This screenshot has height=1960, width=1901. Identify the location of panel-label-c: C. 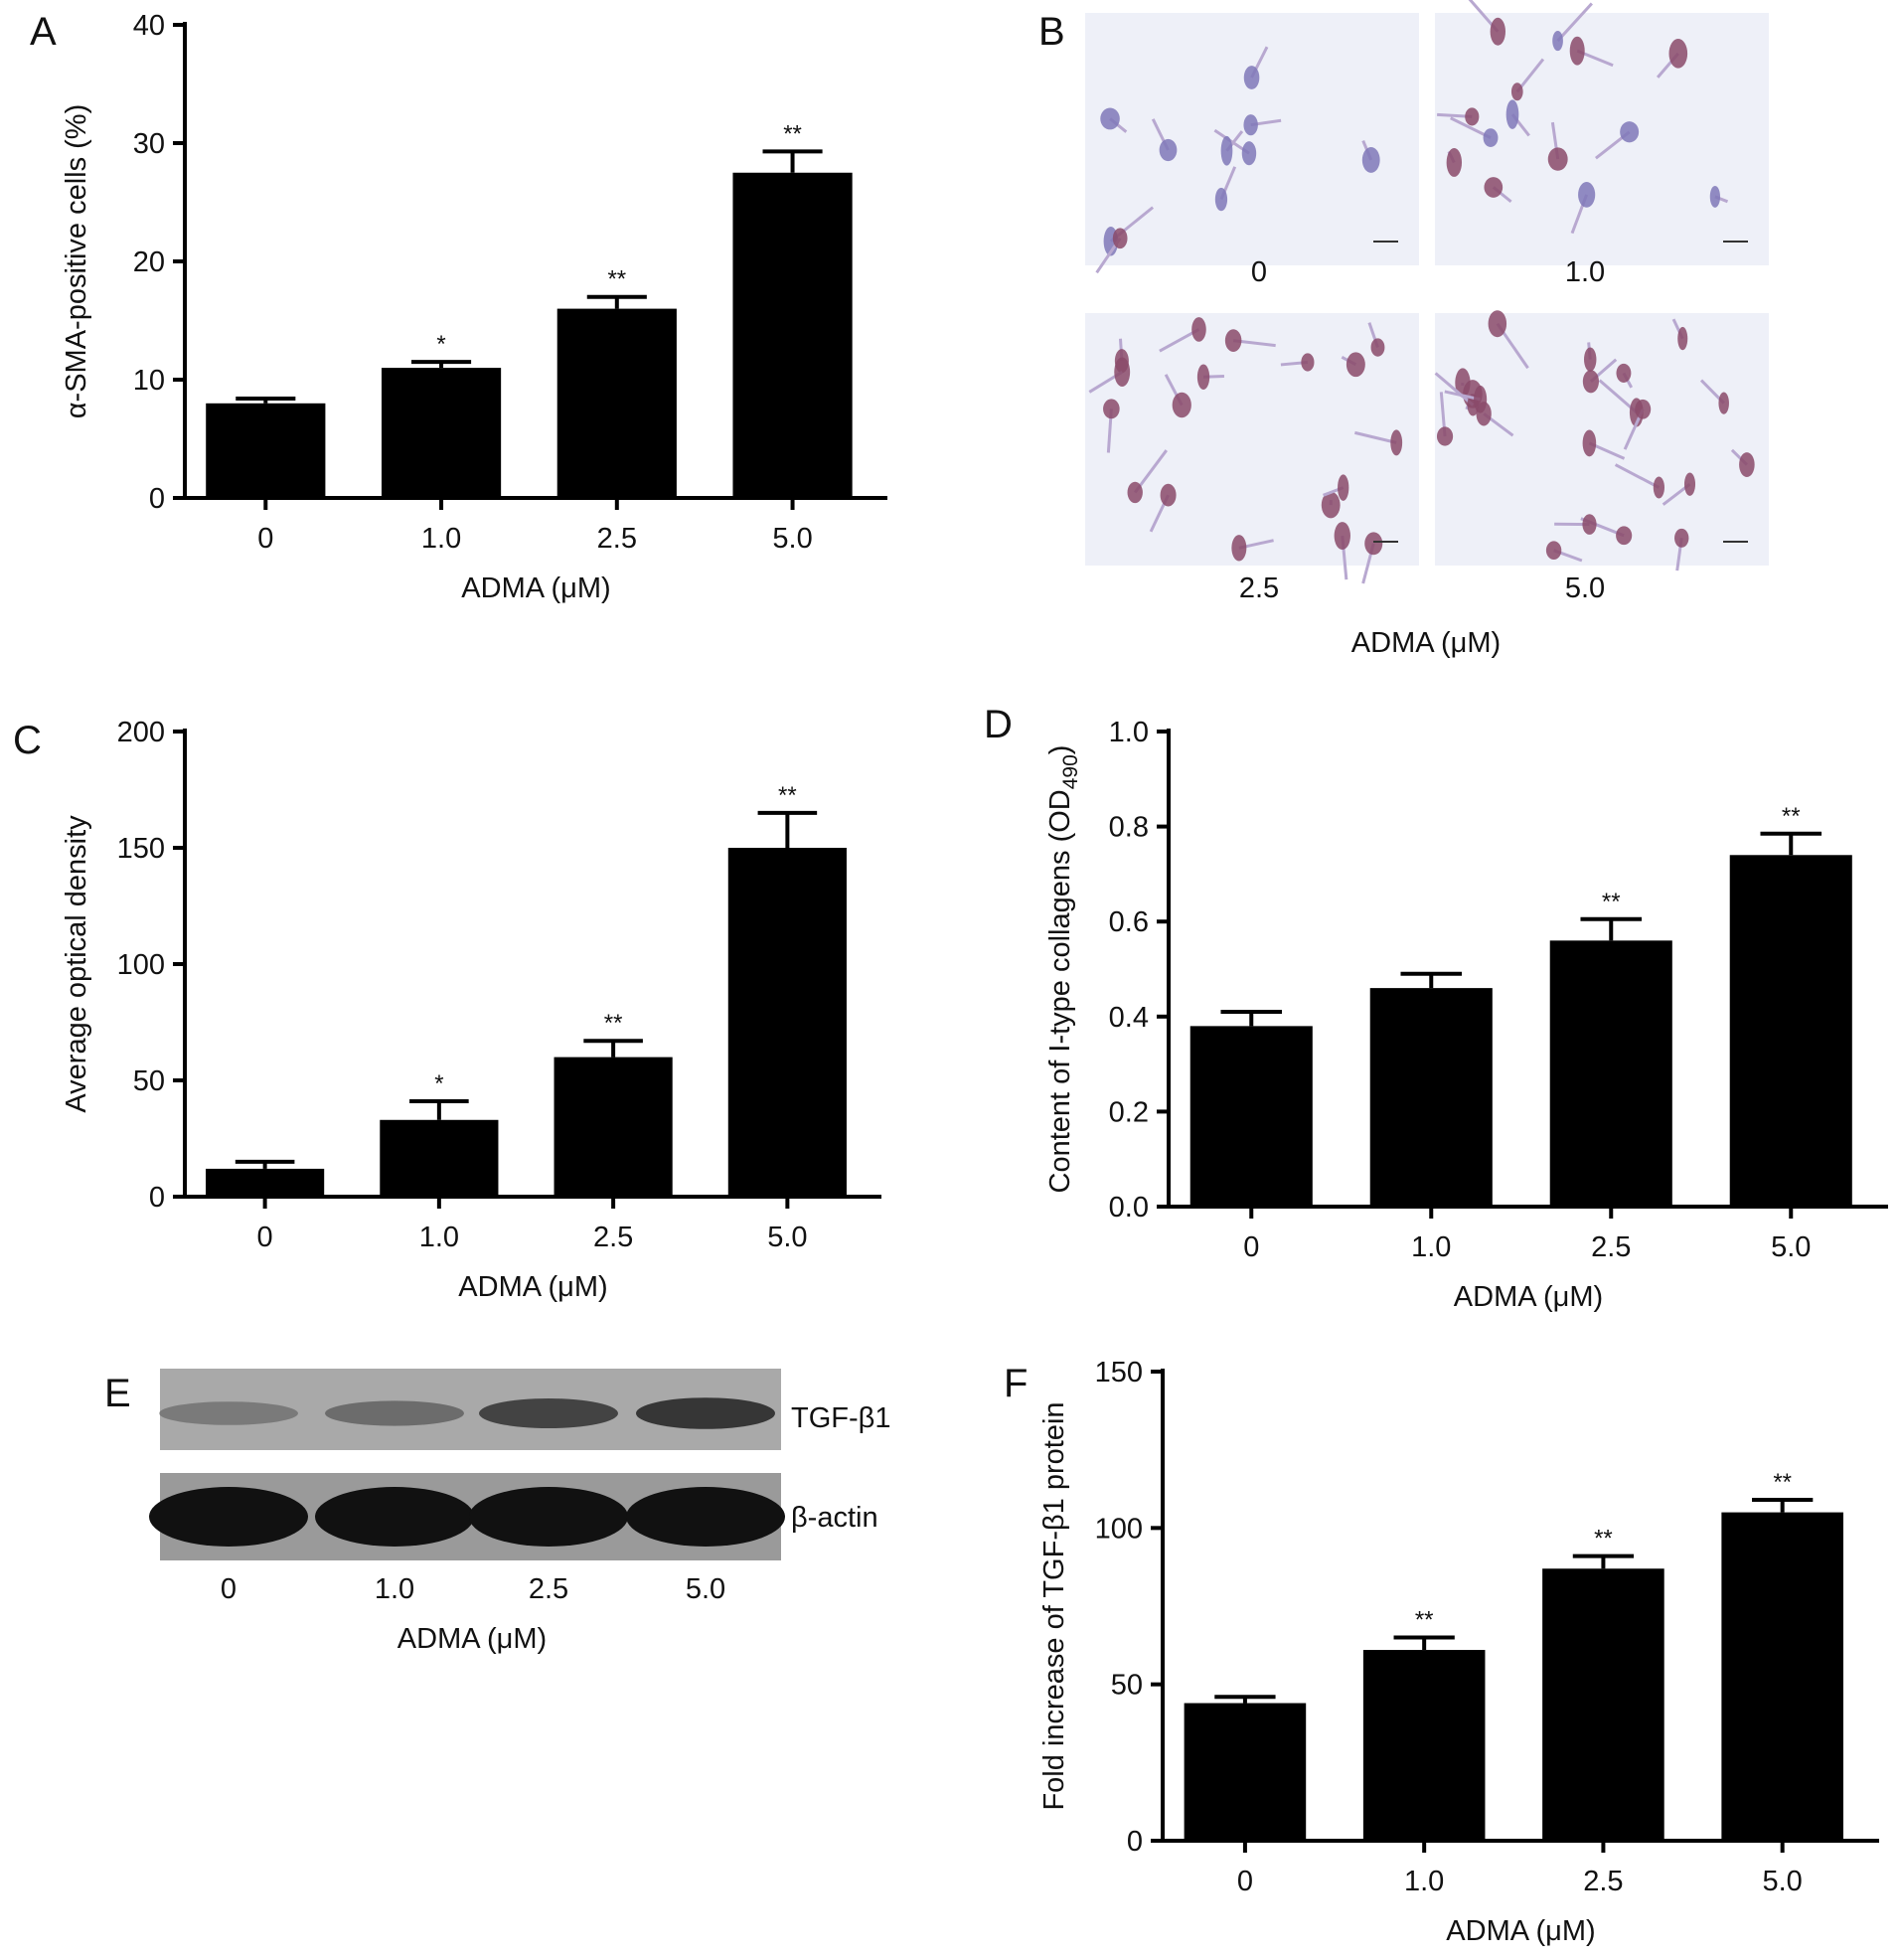
(28, 741).